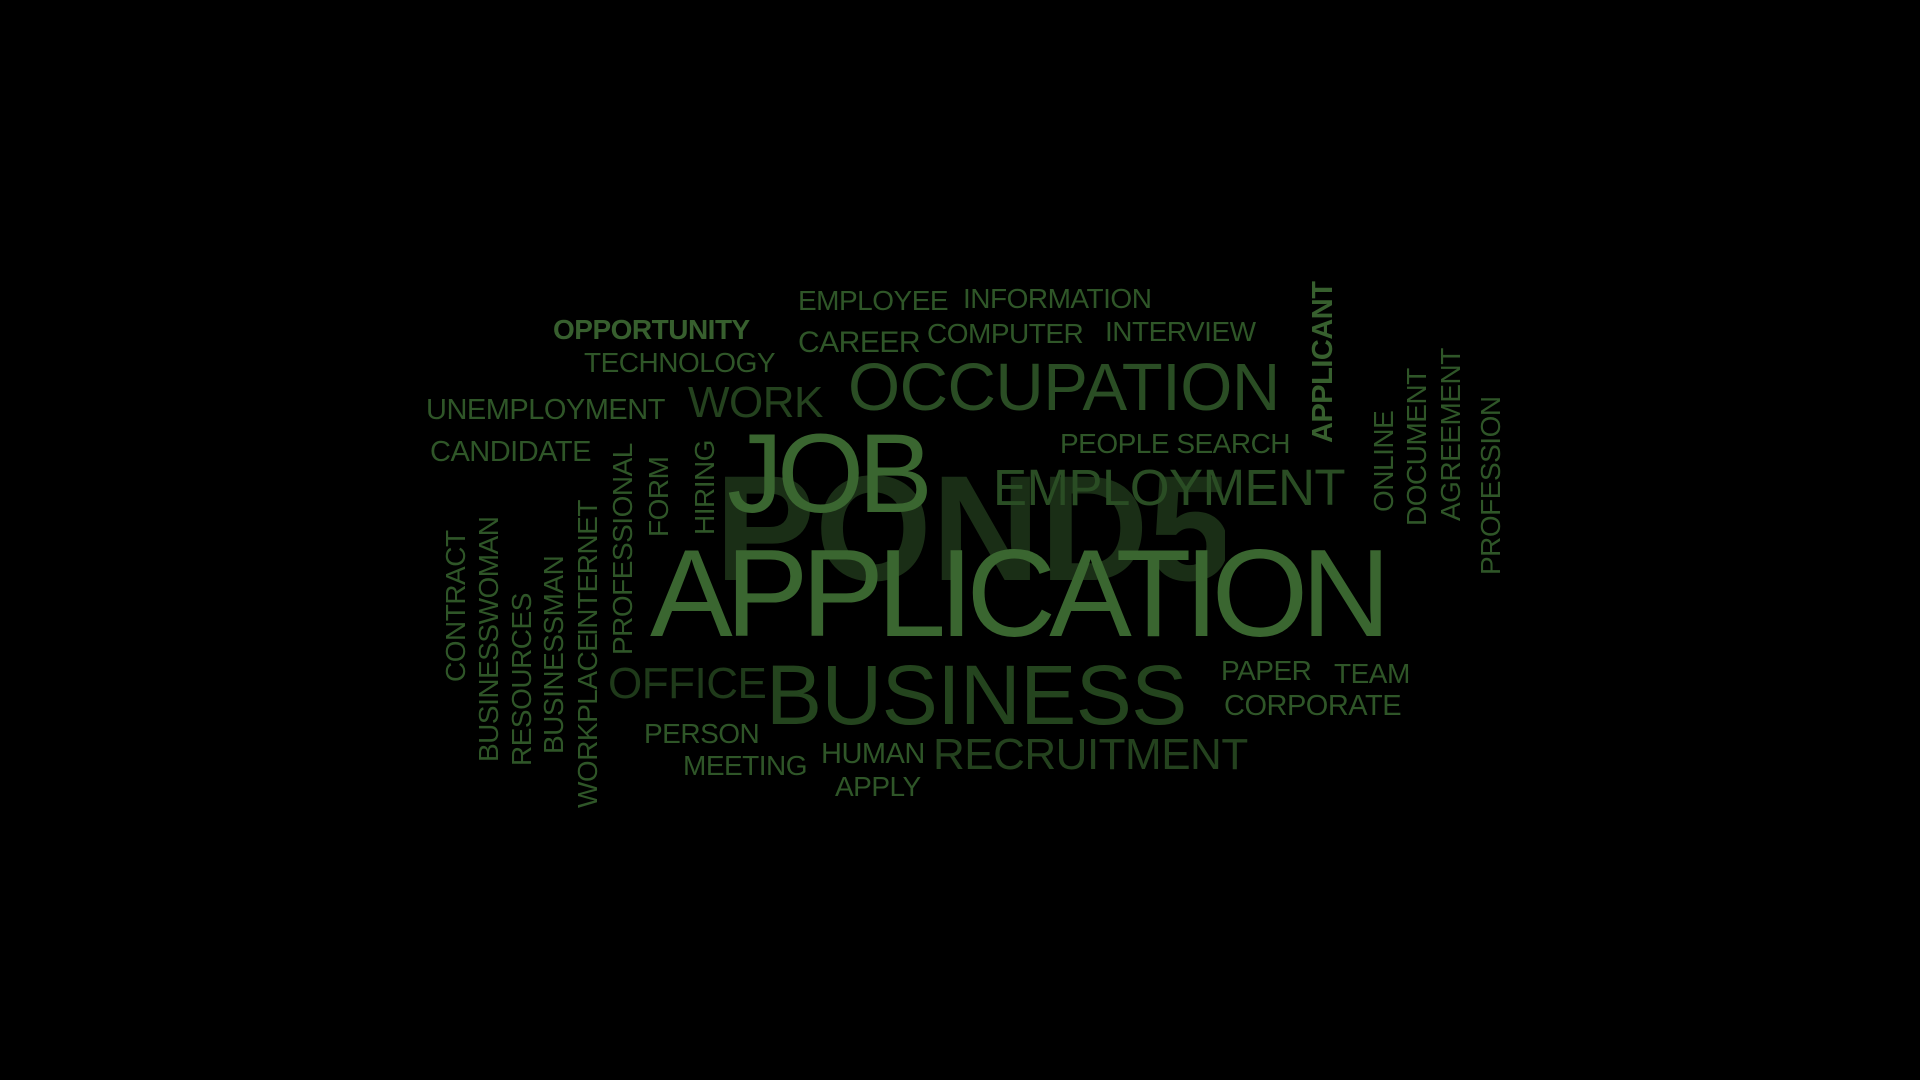 This screenshot has height=1080, width=1920. What do you see at coordinates (830, 473) in the screenshot?
I see `word-job: JOB` at bounding box center [830, 473].